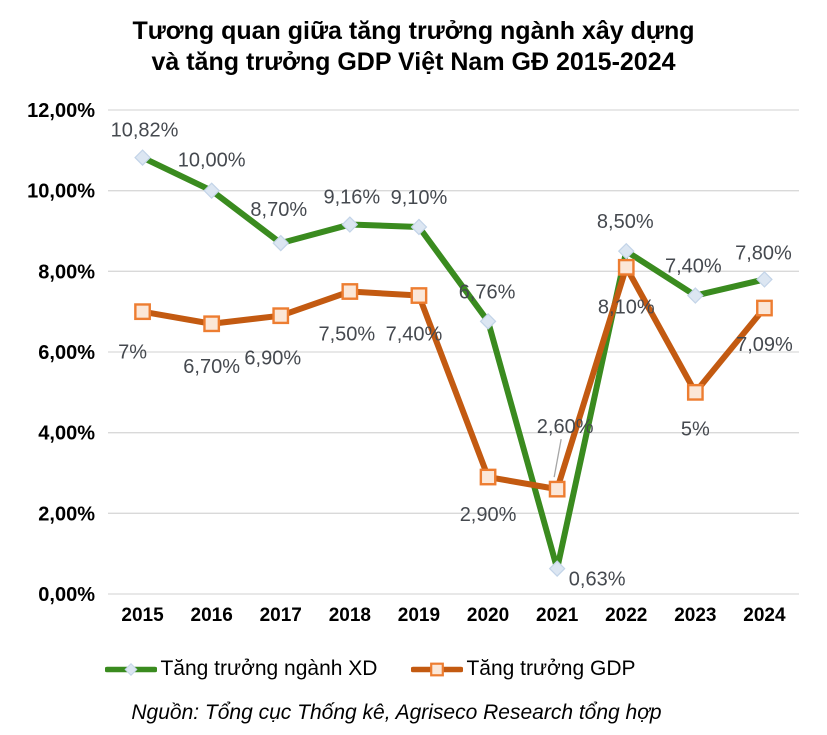  I want to click on y-axis-tick-label: 4,00%, so click(66, 434).